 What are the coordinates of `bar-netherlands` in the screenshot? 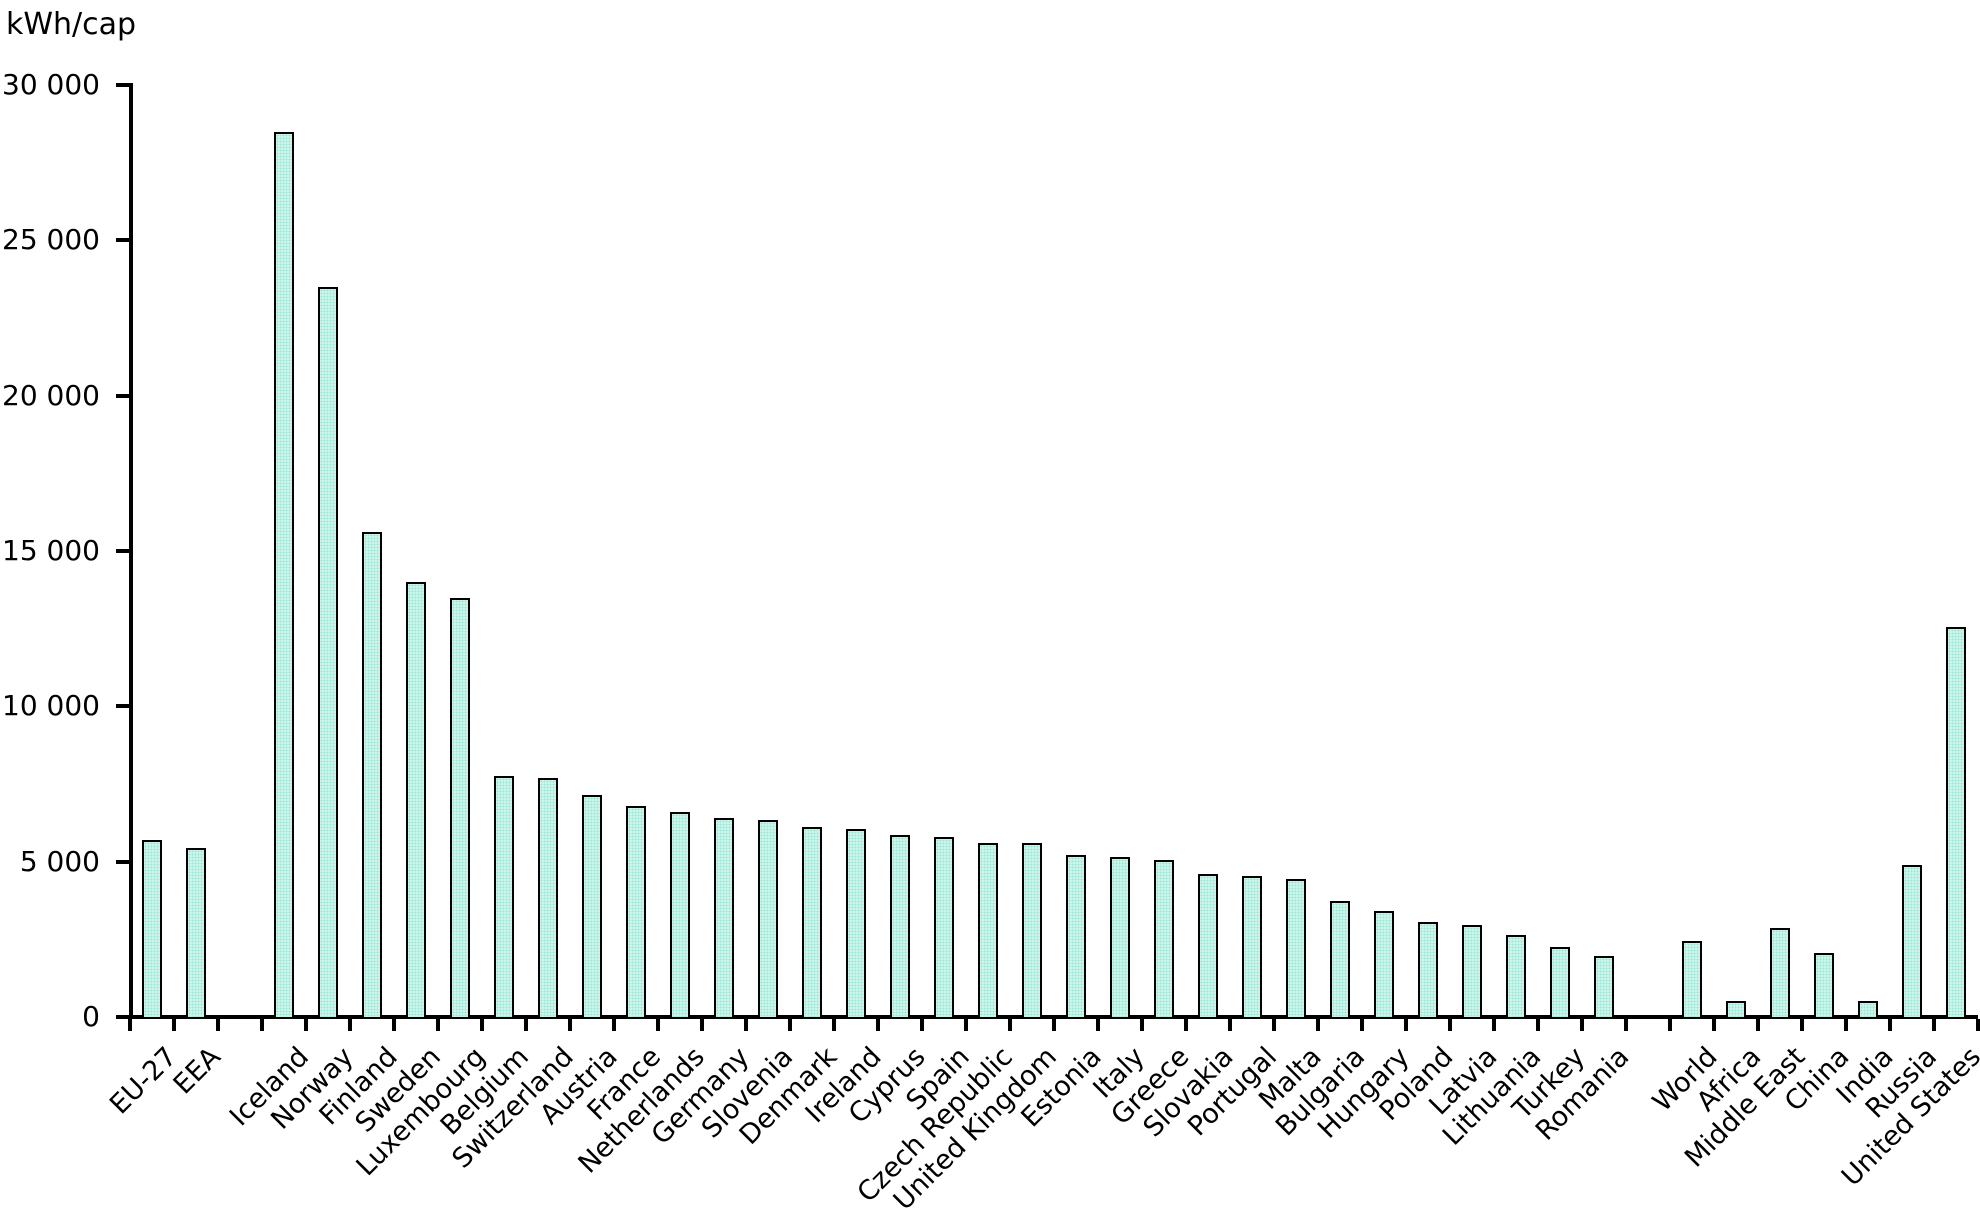 It's located at (680, 915).